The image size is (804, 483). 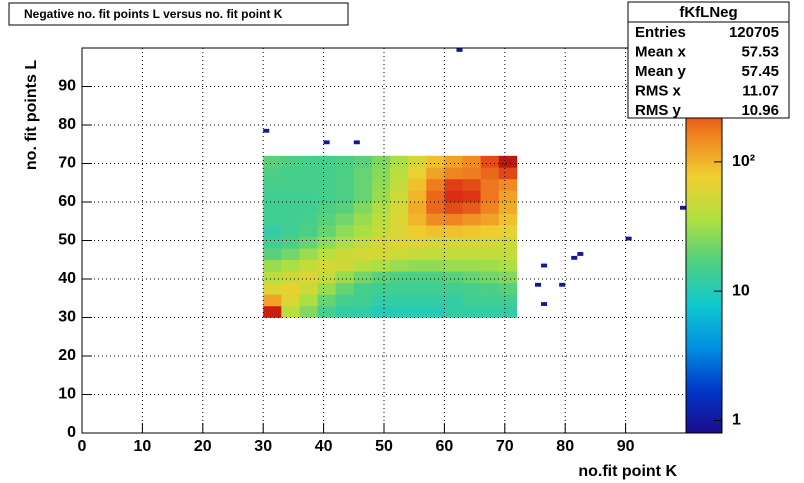 What do you see at coordinates (760, 71) in the screenshot?
I see `stats-value: 57.45` at bounding box center [760, 71].